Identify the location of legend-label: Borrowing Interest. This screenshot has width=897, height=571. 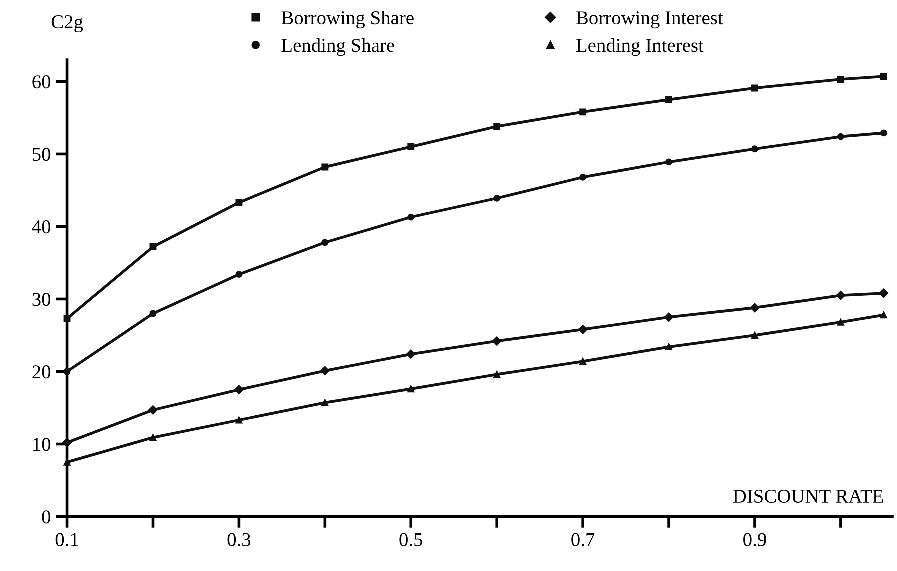
(650, 20).